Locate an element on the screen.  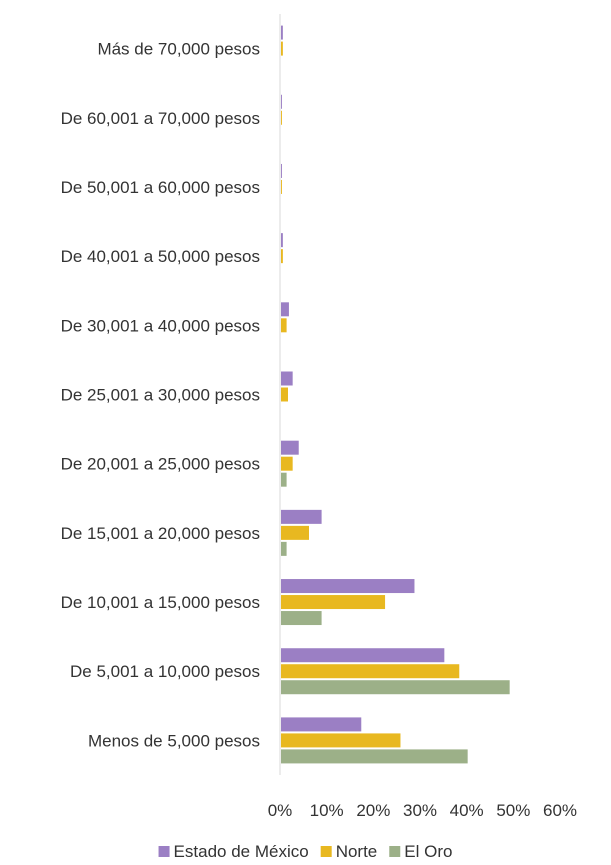
x-tick-labels: 0% 10% 20% 30% 40% 50% 60% is located at coordinates (422, 810).